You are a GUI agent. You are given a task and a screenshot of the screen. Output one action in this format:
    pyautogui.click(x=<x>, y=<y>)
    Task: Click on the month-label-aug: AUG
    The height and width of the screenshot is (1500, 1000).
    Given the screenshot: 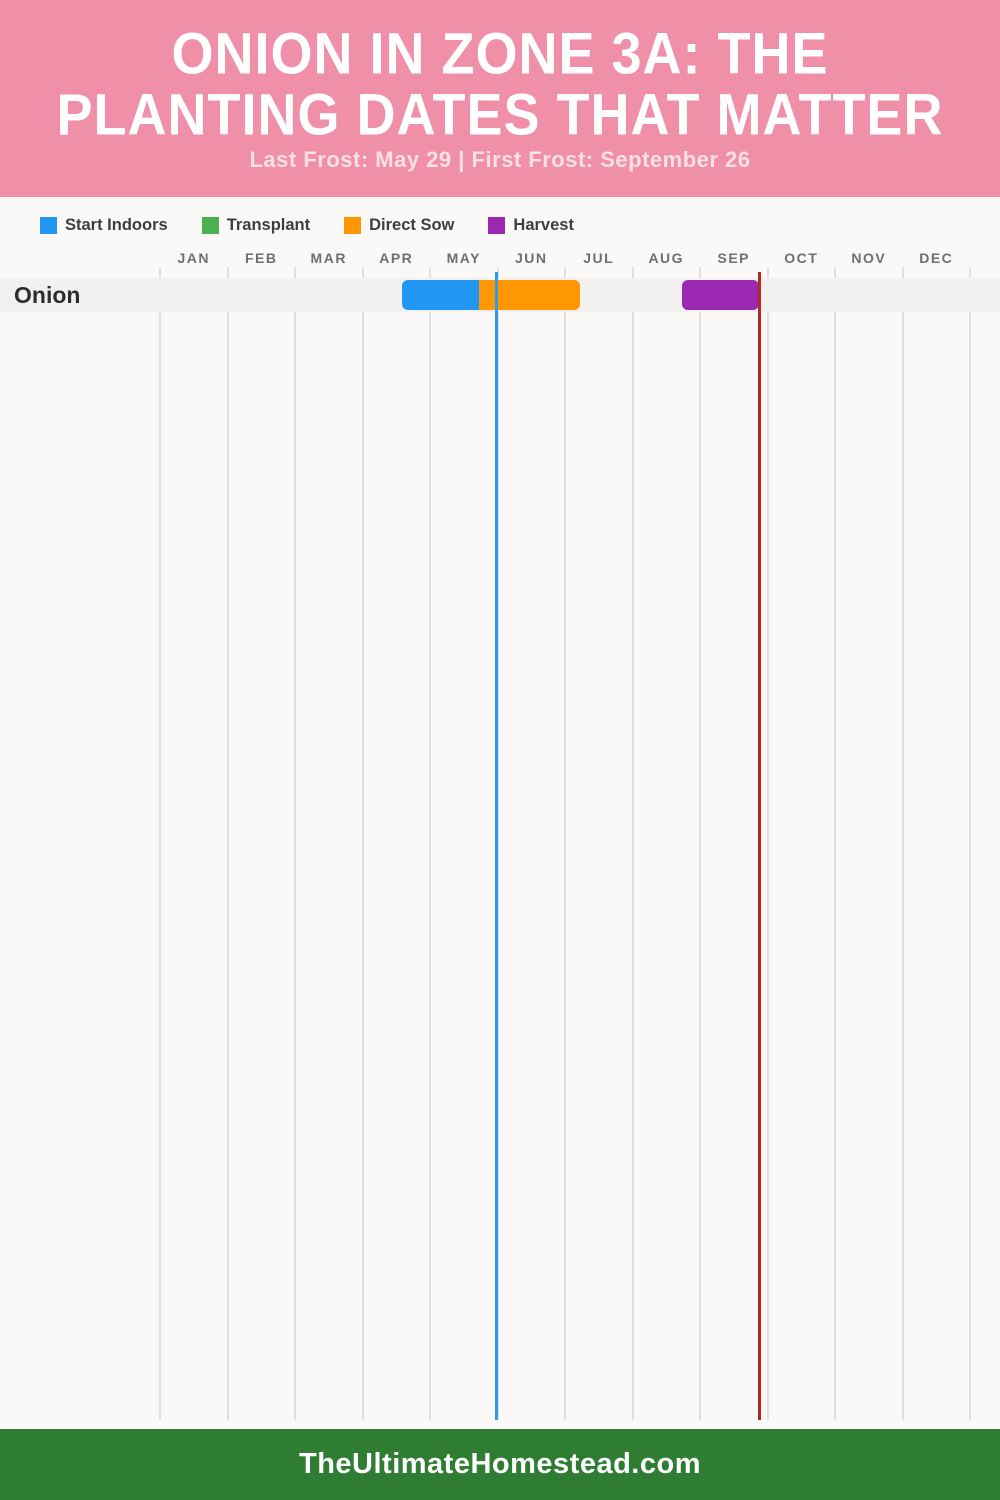 What is the action you would take?
    pyautogui.click(x=666, y=258)
    